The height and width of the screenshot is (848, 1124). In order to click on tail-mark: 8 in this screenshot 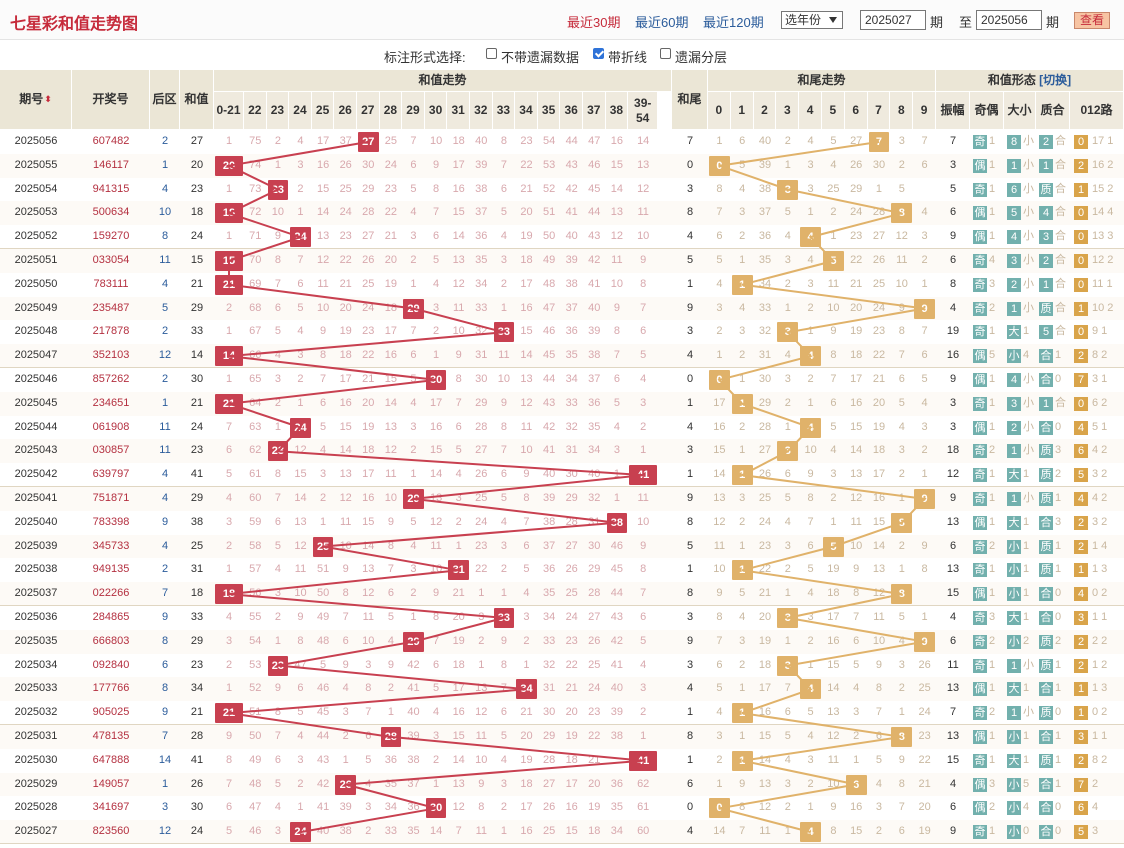, I will do `click(902, 737)`.